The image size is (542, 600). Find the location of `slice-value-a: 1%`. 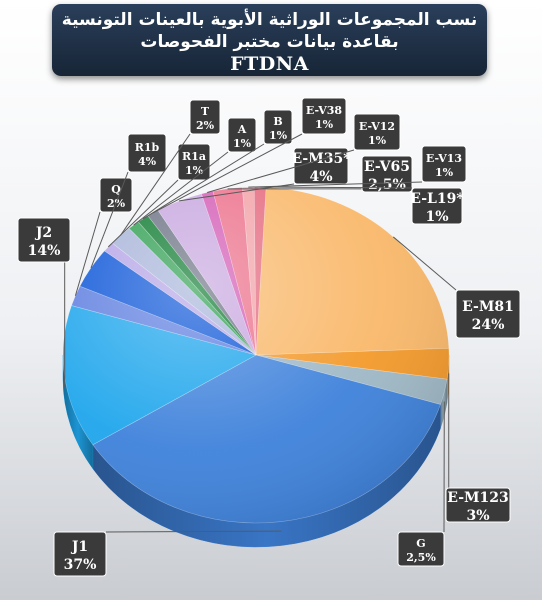

slice-value-a: 1% is located at coordinates (242, 143).